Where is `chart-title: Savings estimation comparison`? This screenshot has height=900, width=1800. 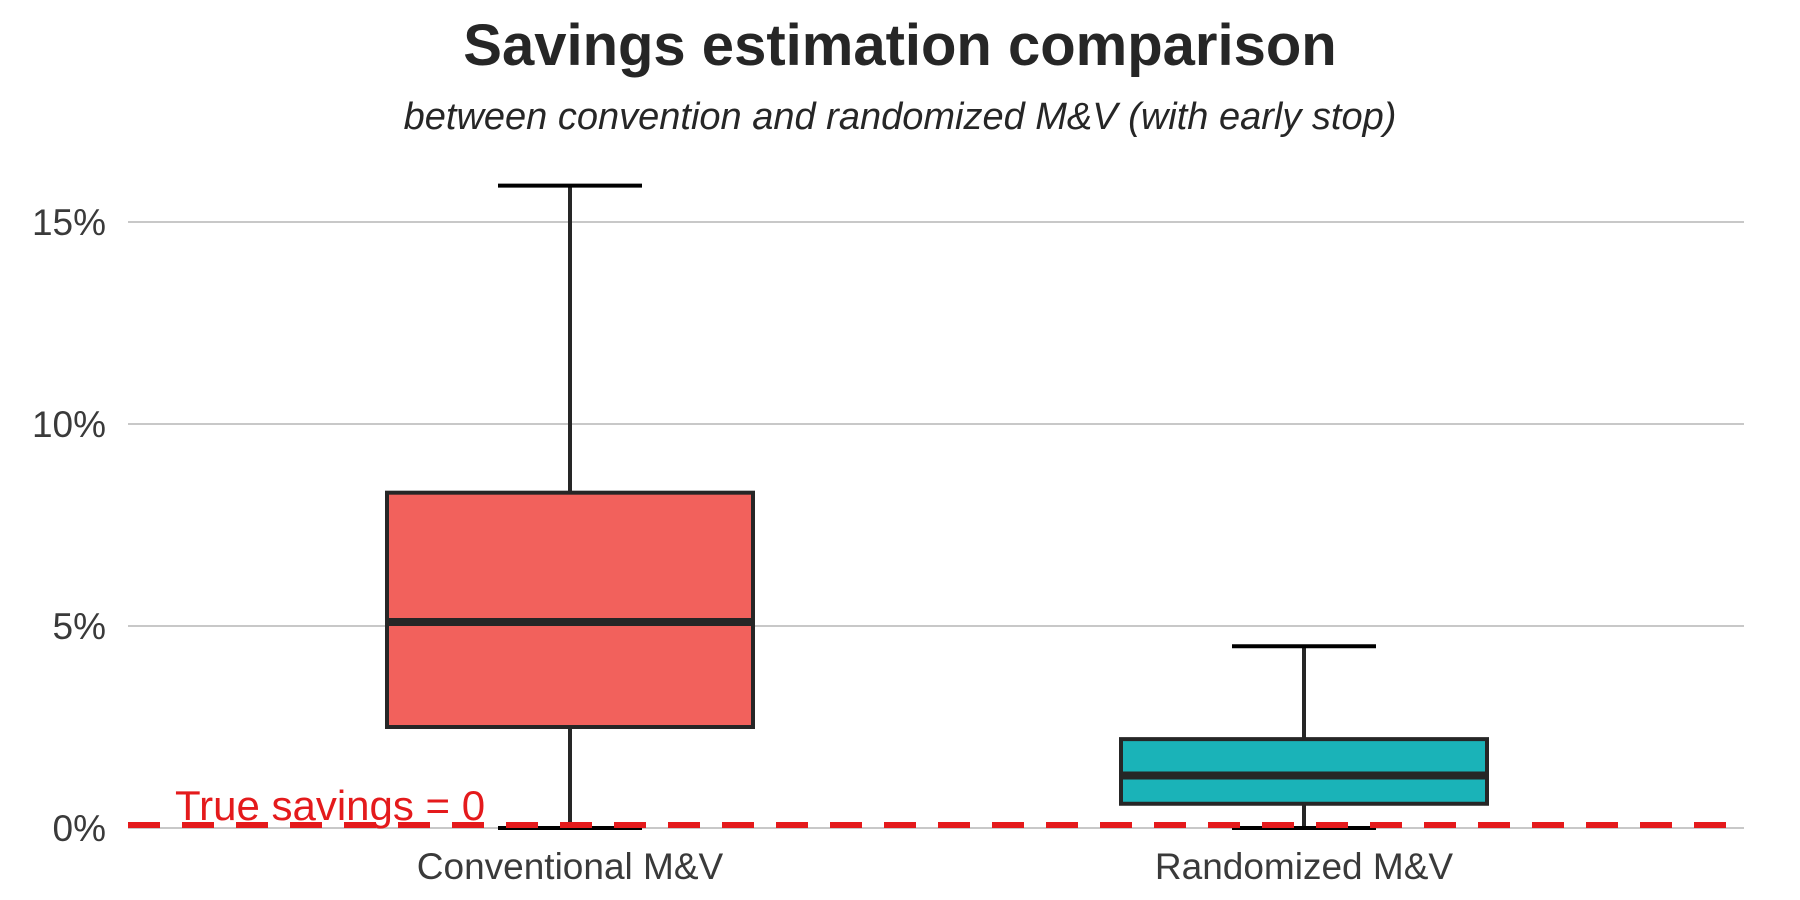 chart-title: Savings estimation comparison is located at coordinates (900, 45).